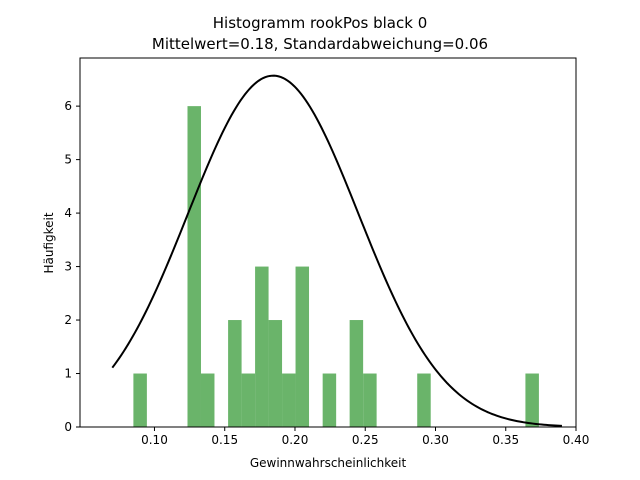  What do you see at coordinates (68, 213) in the screenshot?
I see `y-tick-label: 4` at bounding box center [68, 213].